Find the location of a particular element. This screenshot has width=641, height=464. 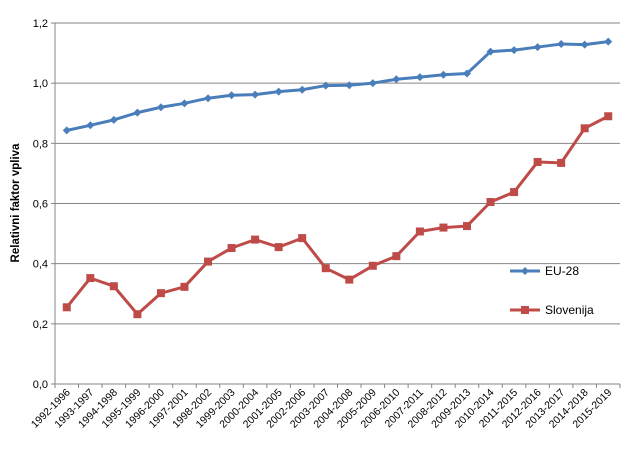

y-tick-label: 1,0 is located at coordinates (40, 84).